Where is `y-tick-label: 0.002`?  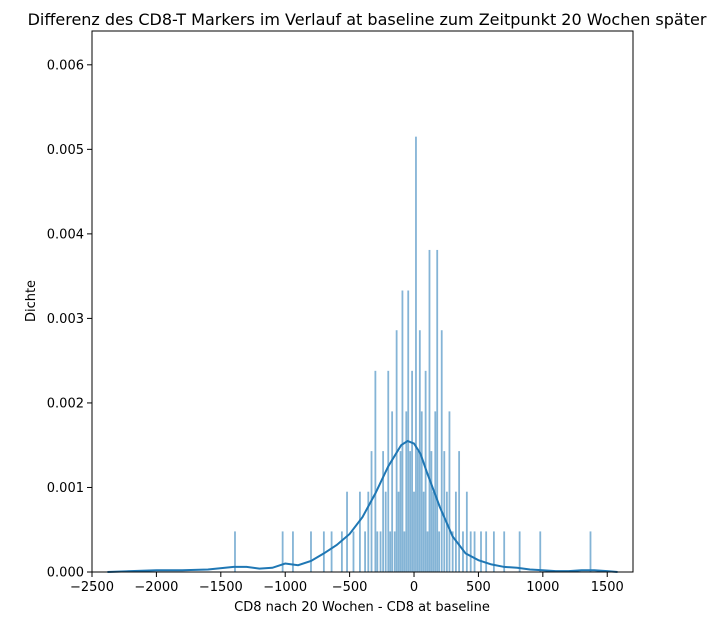 y-tick-label: 0.002 is located at coordinates (65, 403).